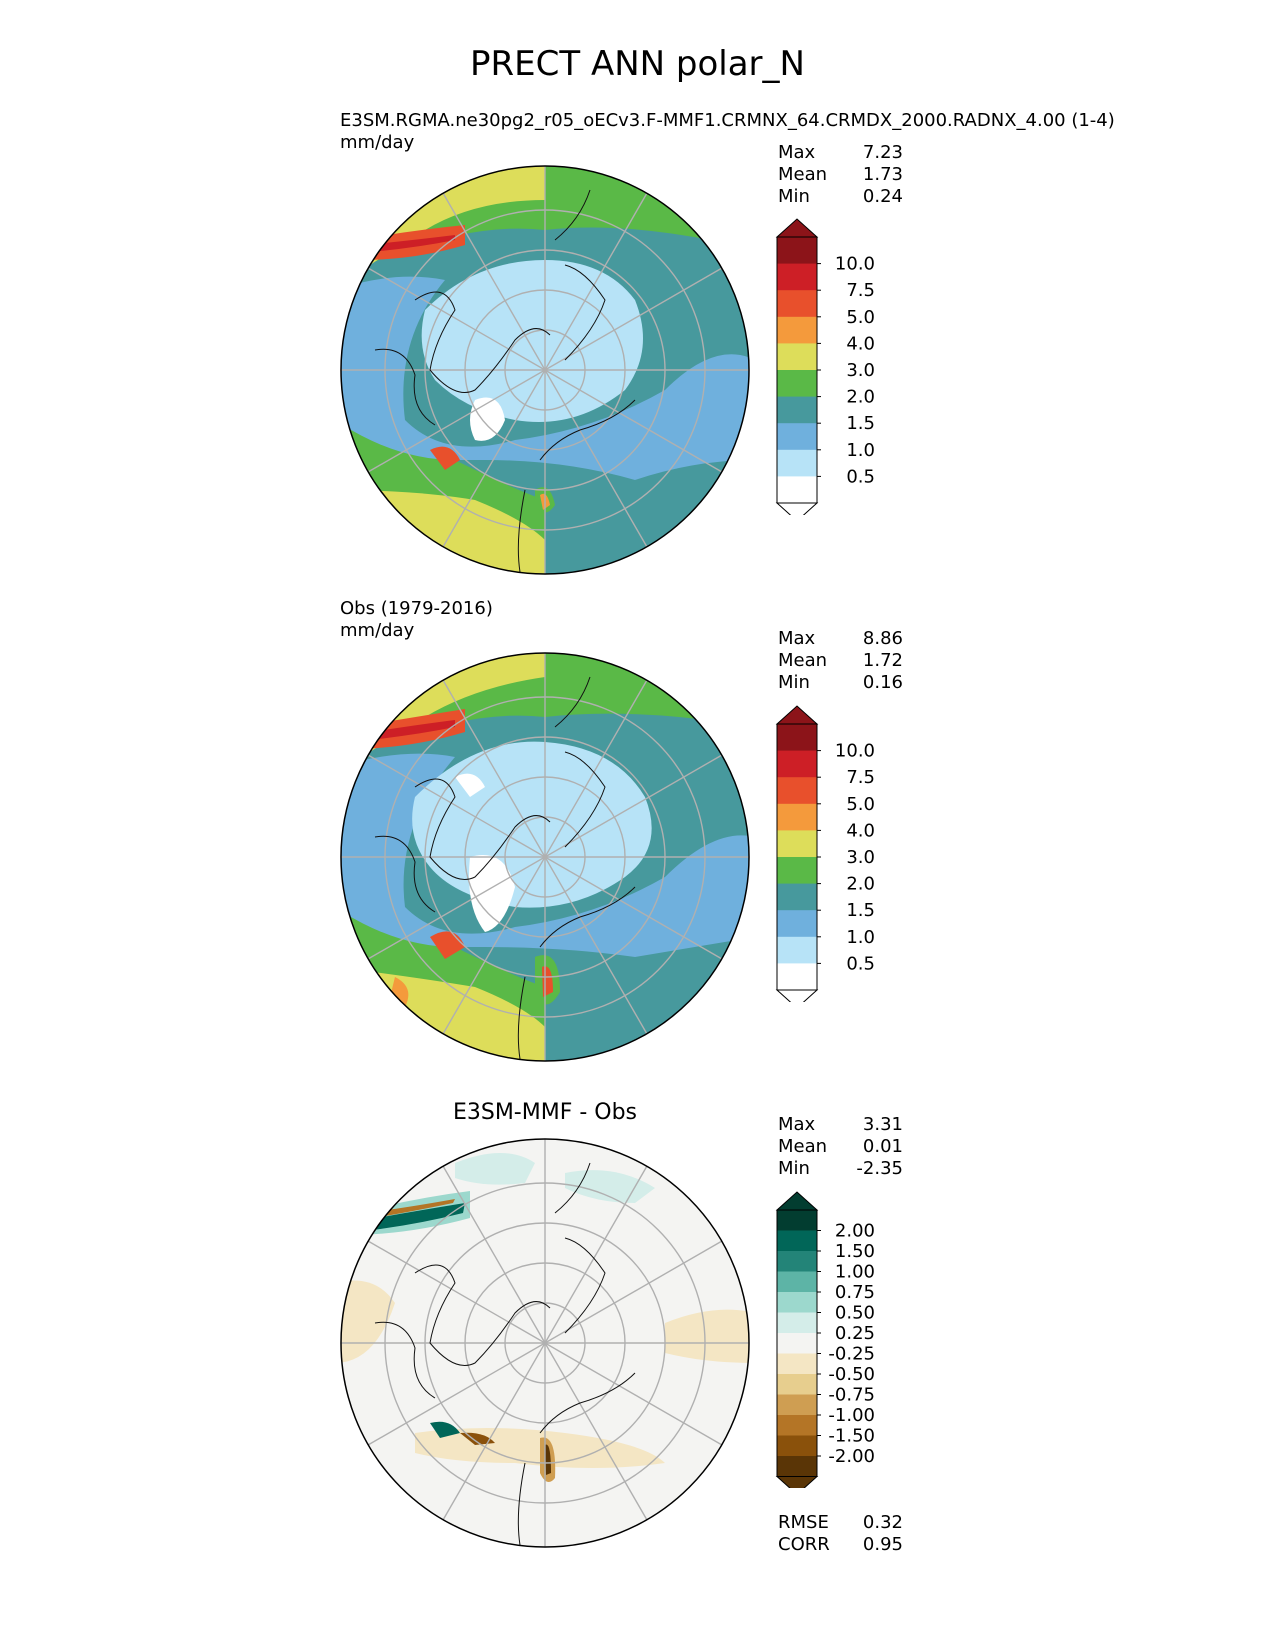 The height and width of the screenshot is (1650, 1275). I want to click on test-colorbar-tick-label: 0.5, so click(860, 476).